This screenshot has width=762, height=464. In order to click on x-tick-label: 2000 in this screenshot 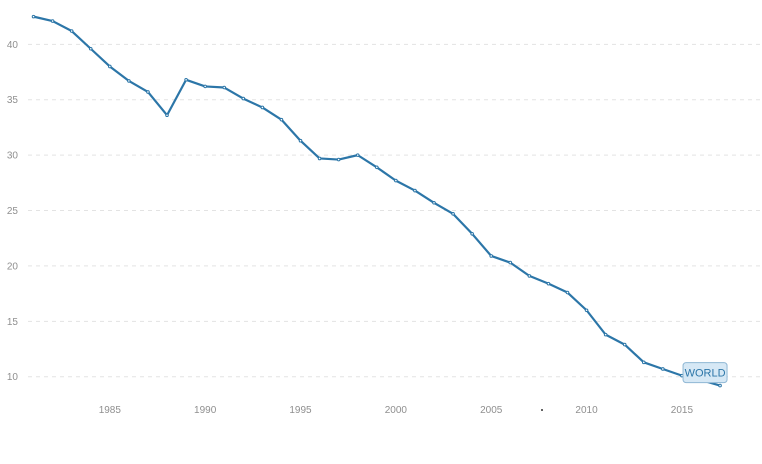, I will do `click(396, 410)`.